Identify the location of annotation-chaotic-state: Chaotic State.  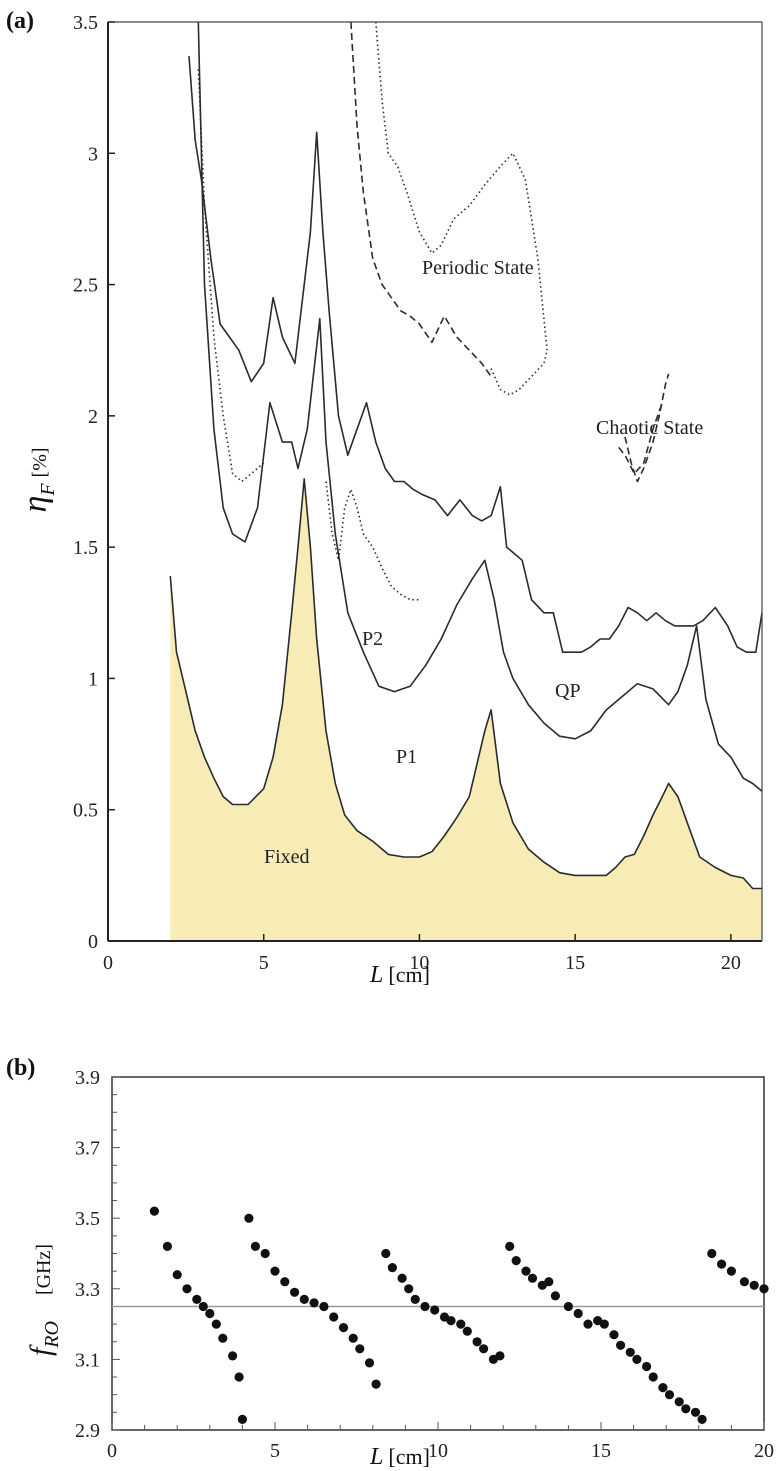
(649, 428).